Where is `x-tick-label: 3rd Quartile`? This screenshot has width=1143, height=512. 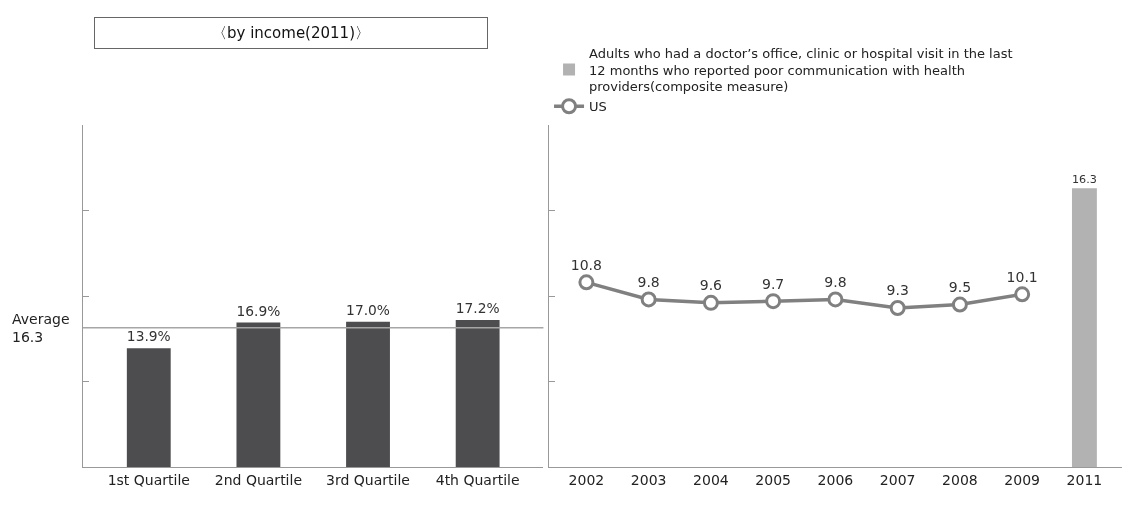
x-tick-label: 3rd Quartile is located at coordinates (368, 479).